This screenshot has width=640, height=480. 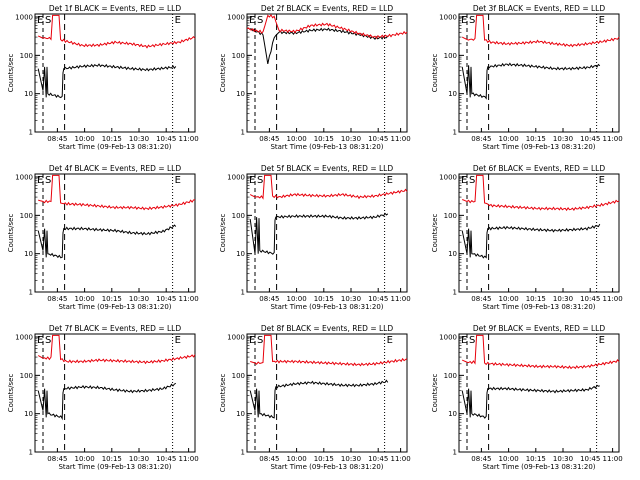 What do you see at coordinates (115, 328) in the screenshot?
I see `panel-title: Det 7f BLACK = Events, RED = LLD` at bounding box center [115, 328].